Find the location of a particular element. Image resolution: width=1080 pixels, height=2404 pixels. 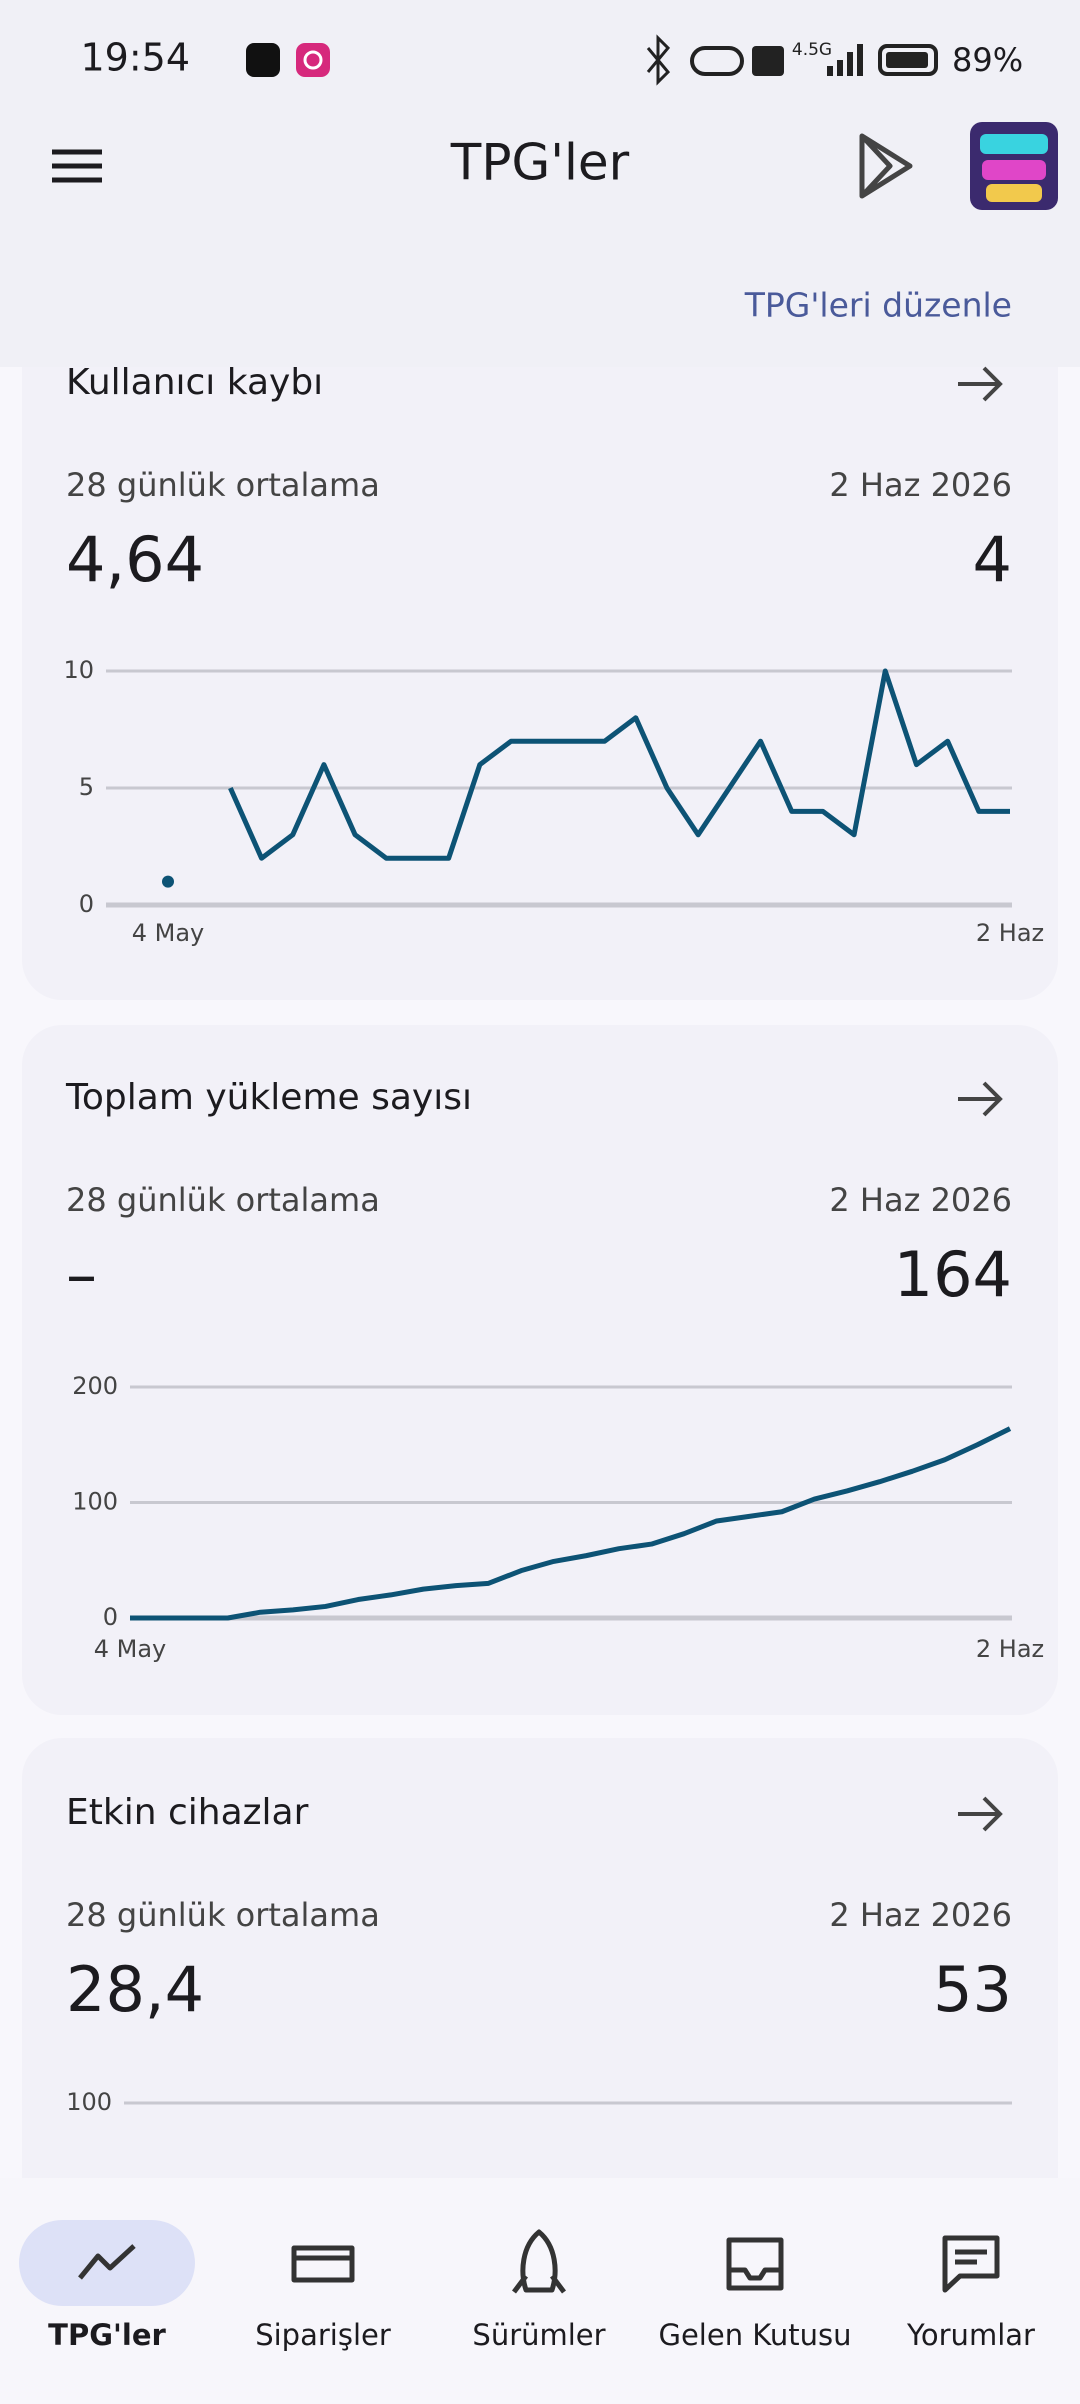

nav-label: Siparişler is located at coordinates (323, 2335).